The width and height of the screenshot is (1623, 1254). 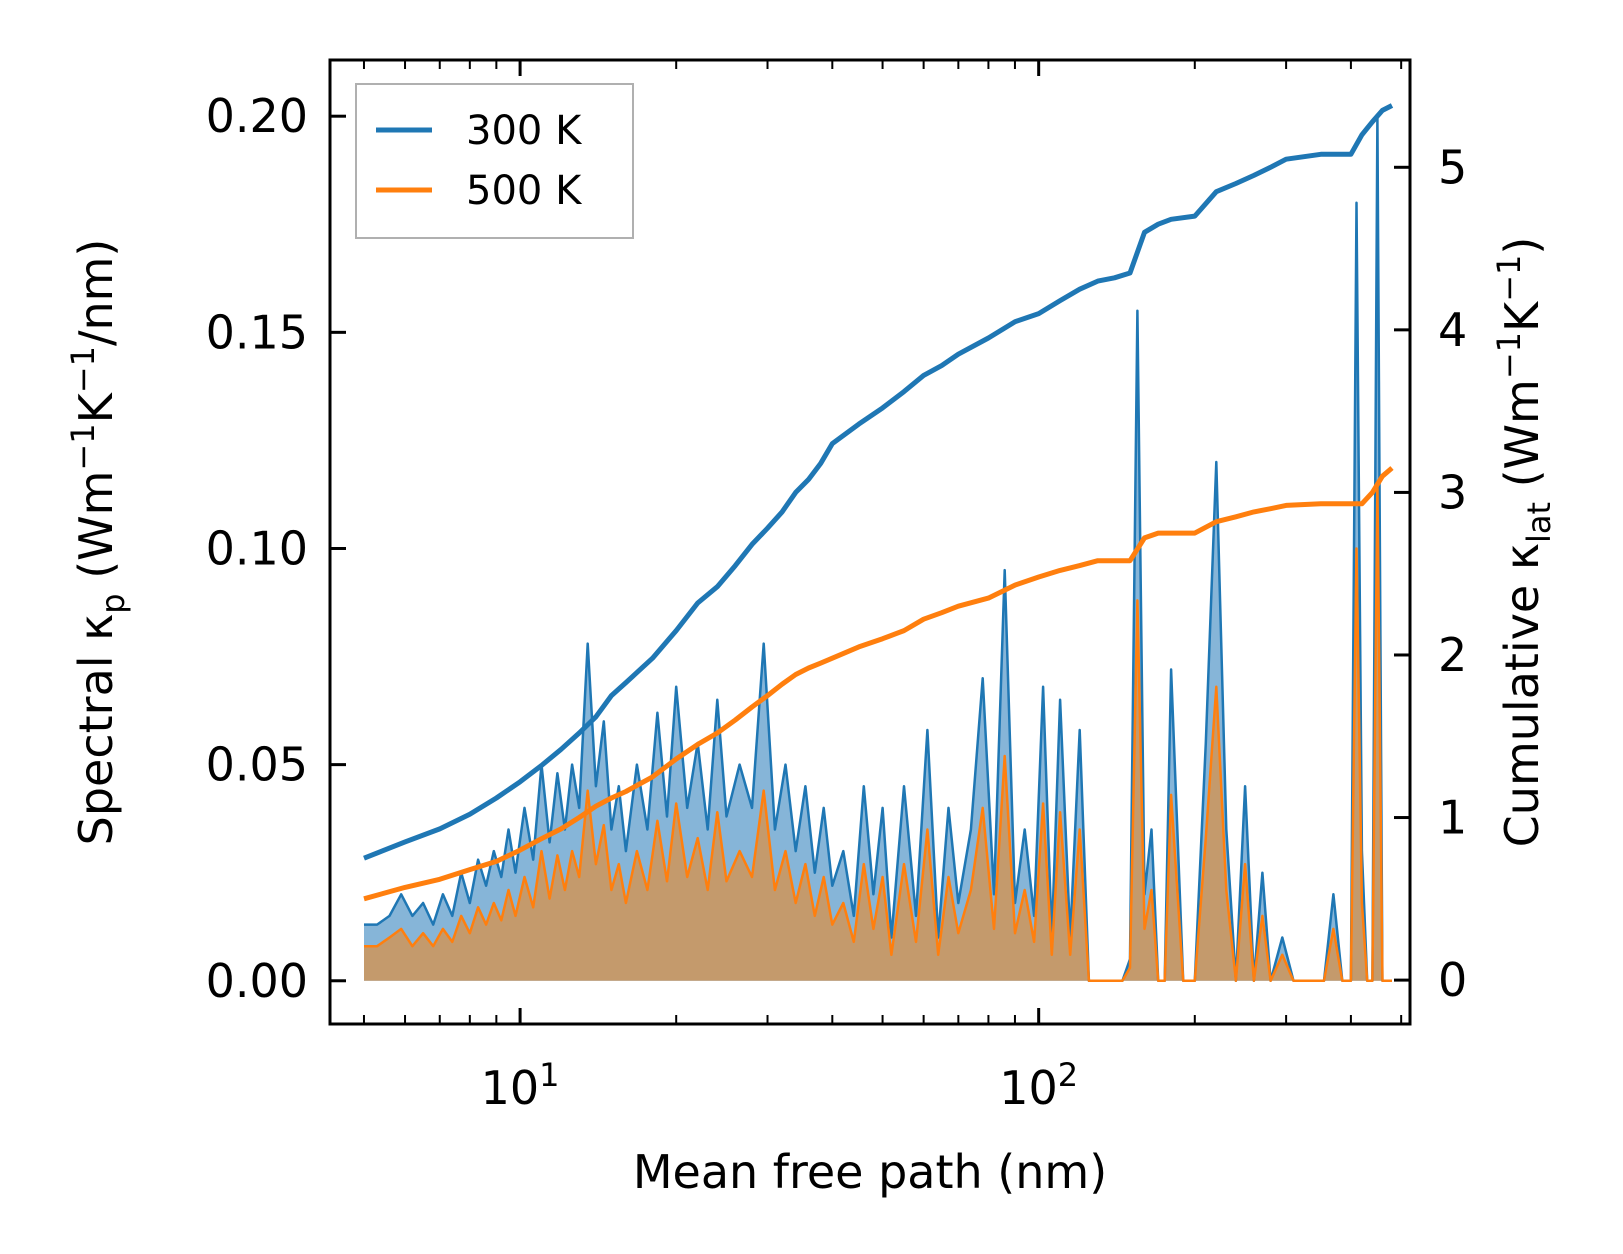 What do you see at coordinates (257, 981) in the screenshot?
I see `y-left-tick-label: 0.00` at bounding box center [257, 981].